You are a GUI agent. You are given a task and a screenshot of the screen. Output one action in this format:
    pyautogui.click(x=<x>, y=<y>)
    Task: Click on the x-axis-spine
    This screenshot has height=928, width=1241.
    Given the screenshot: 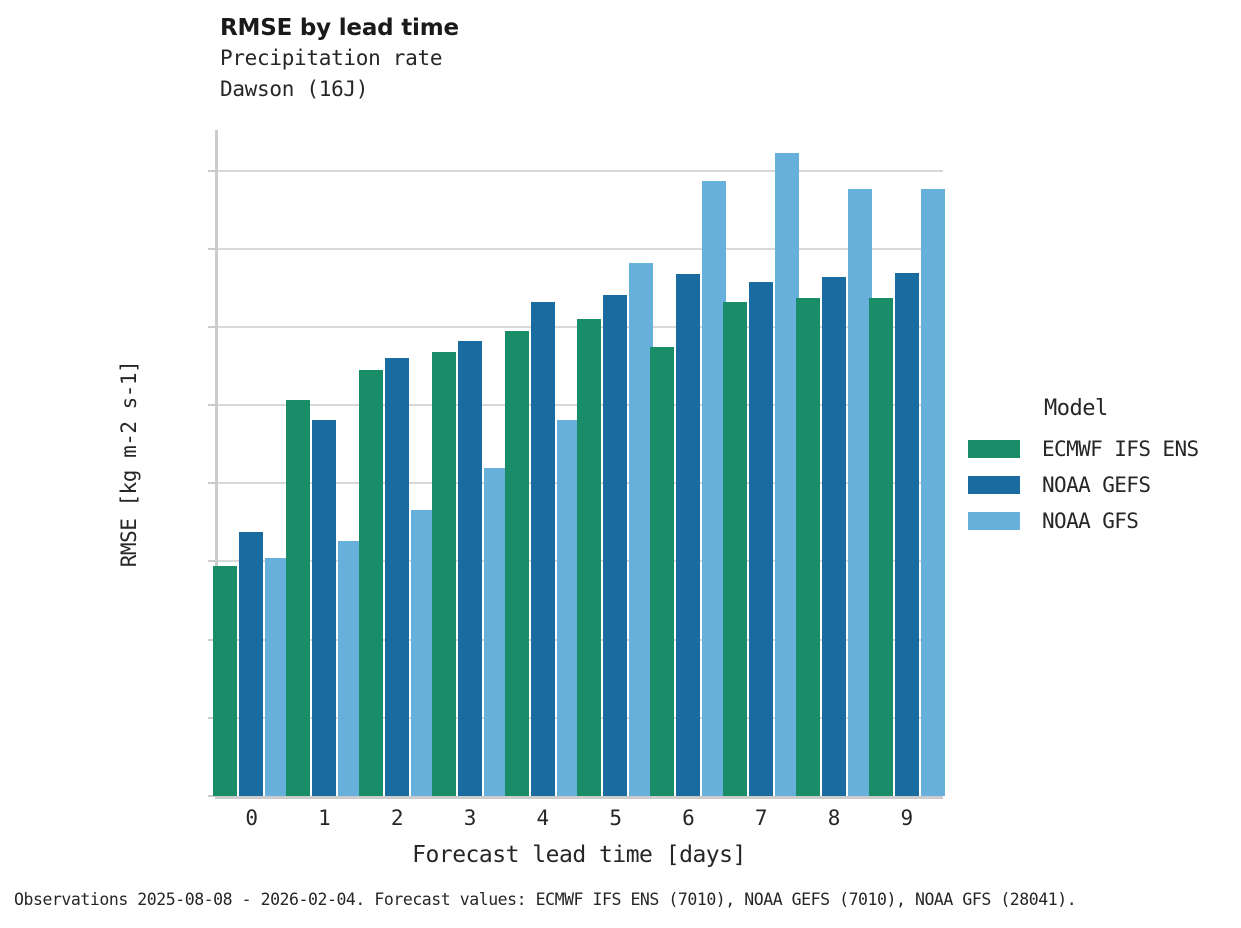 What is the action you would take?
    pyautogui.click(x=579, y=797)
    